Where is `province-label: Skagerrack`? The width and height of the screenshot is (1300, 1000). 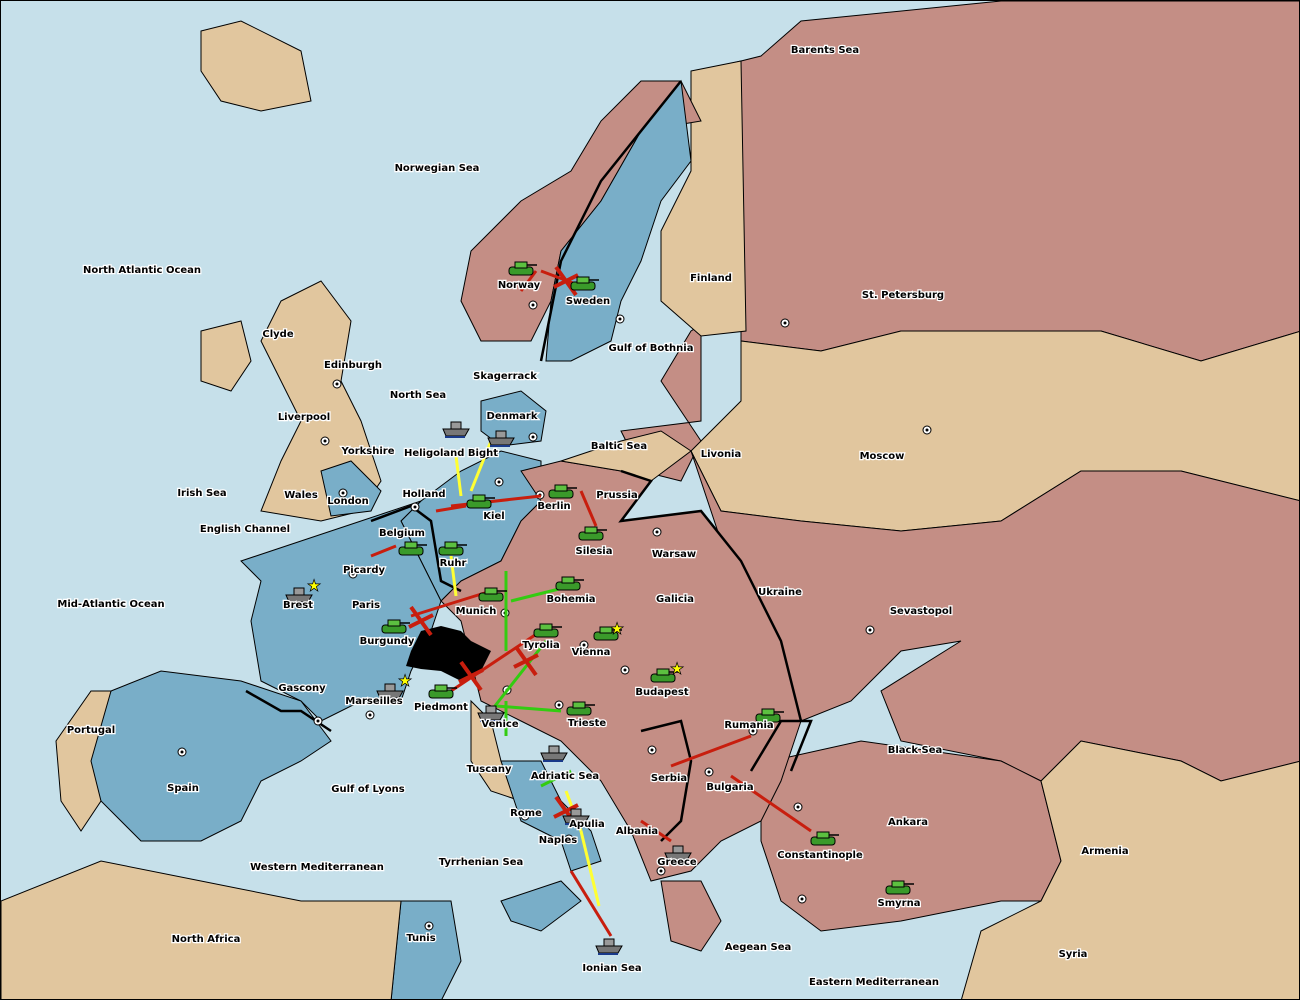
province-label: Skagerrack is located at coordinates (505, 377).